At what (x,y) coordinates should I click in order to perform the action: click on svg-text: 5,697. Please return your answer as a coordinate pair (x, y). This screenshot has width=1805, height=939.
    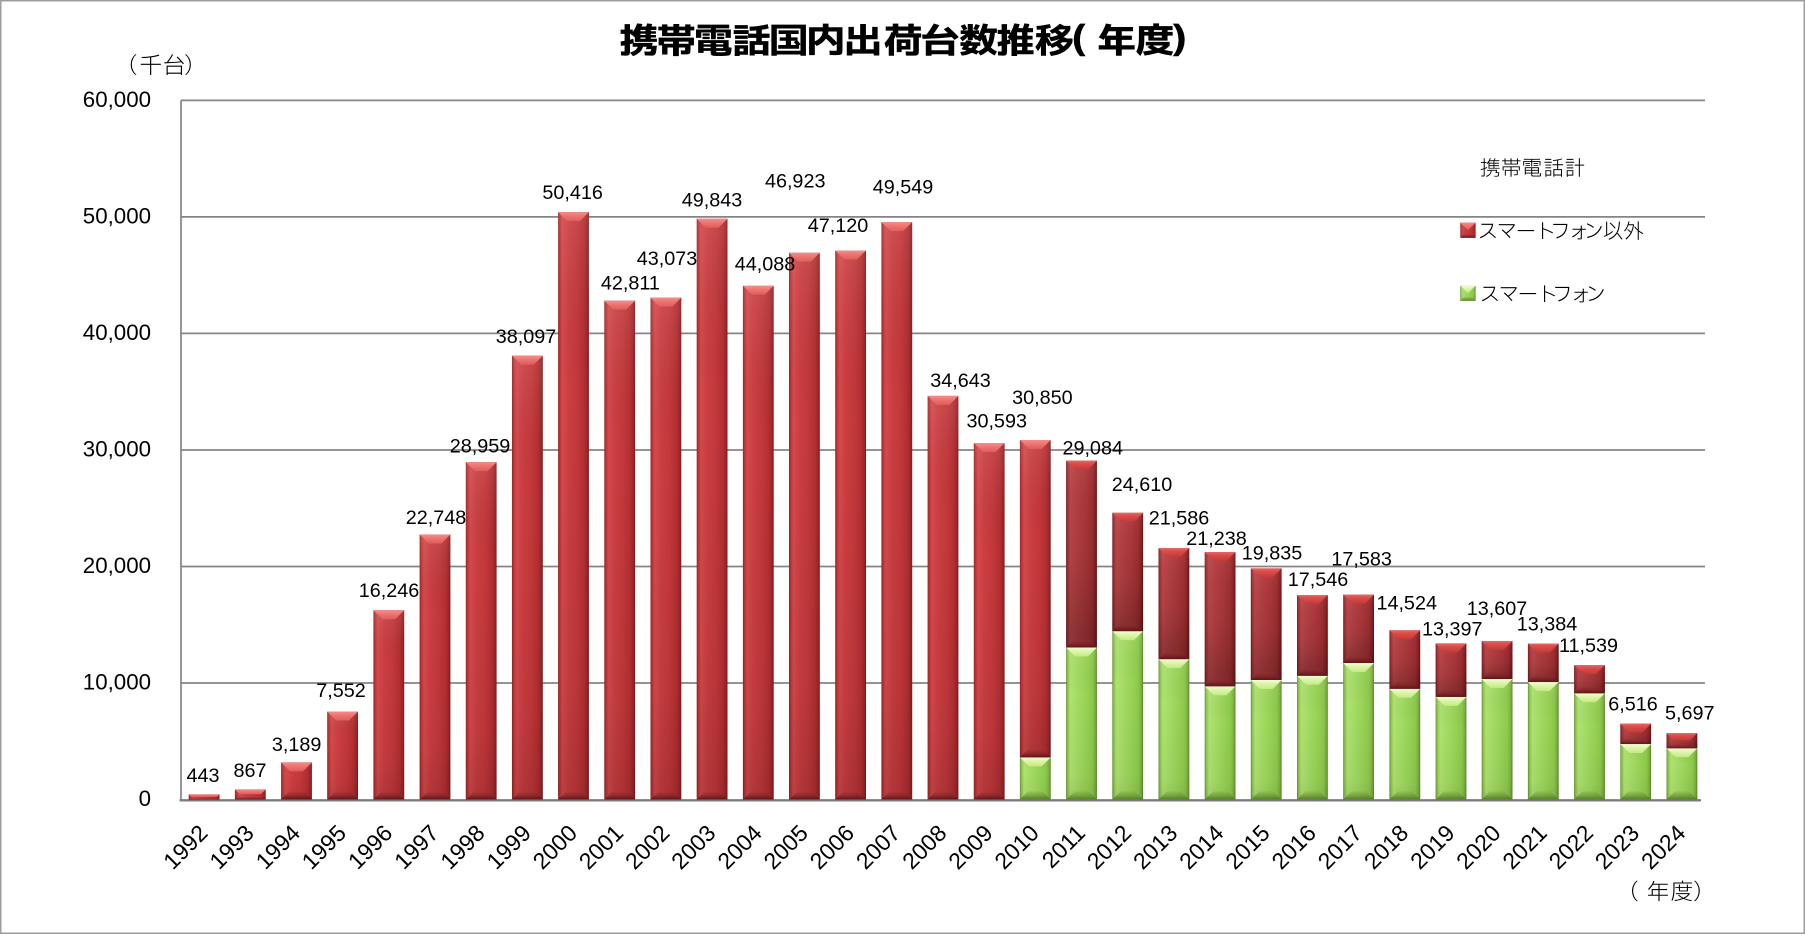
    Looking at the image, I should click on (1690, 714).